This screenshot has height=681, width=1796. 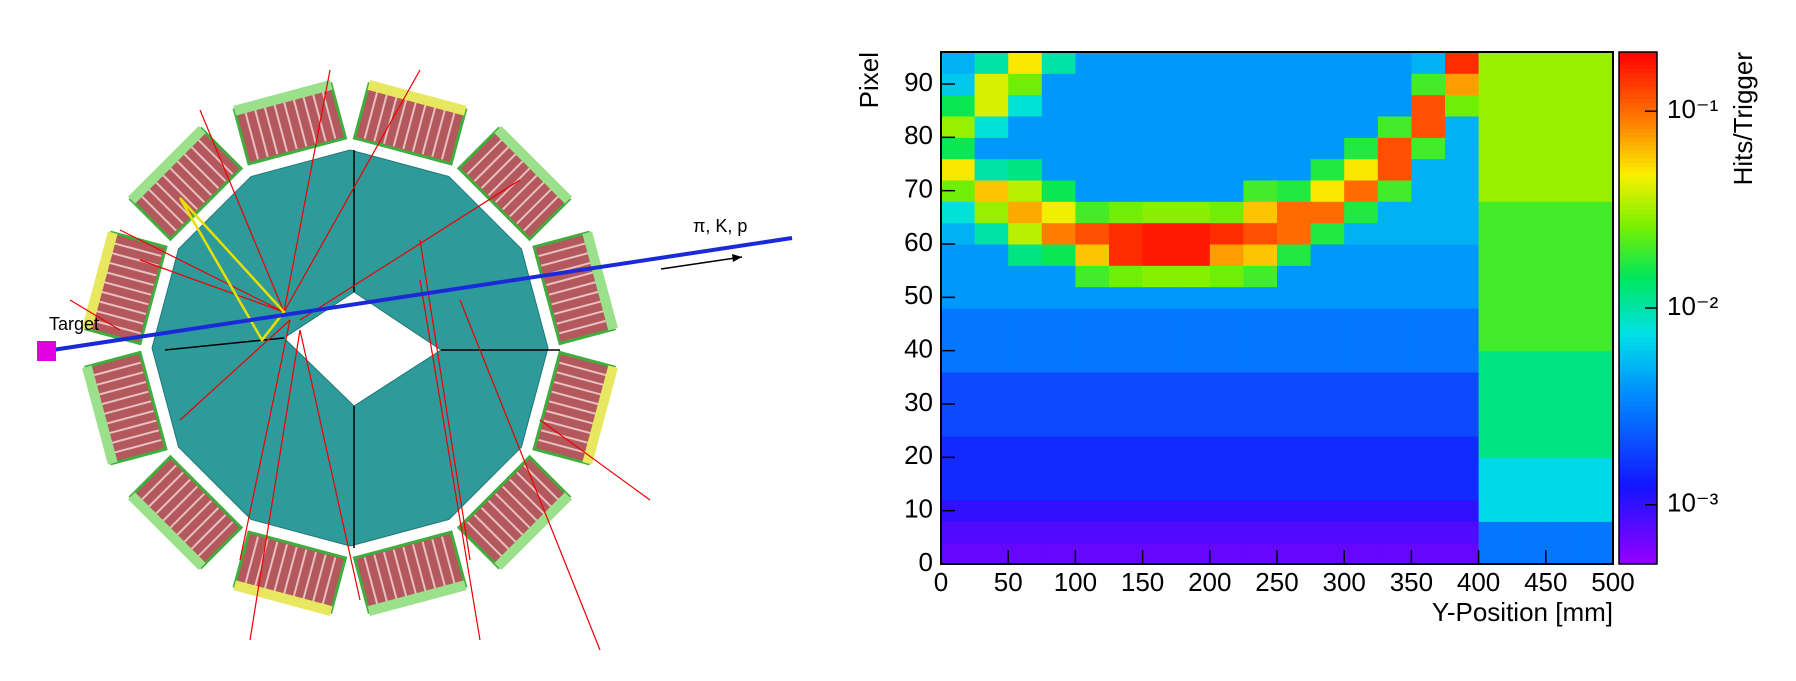 What do you see at coordinates (1743, 119) in the screenshot?
I see `colorbar-title: Hits/Trigger` at bounding box center [1743, 119].